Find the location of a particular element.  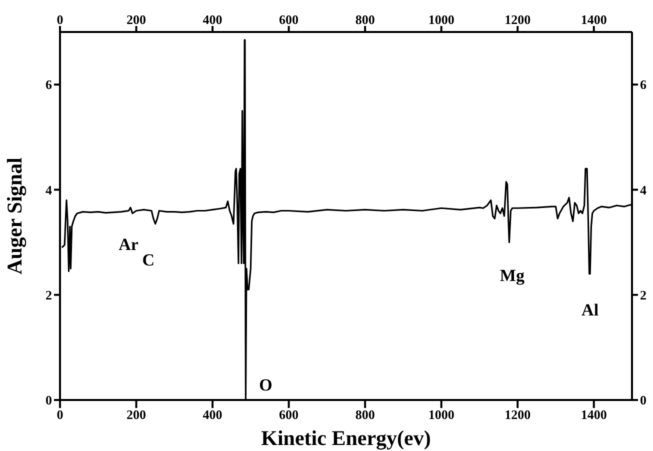

x2-tick-label: 800 is located at coordinates (365, 414).